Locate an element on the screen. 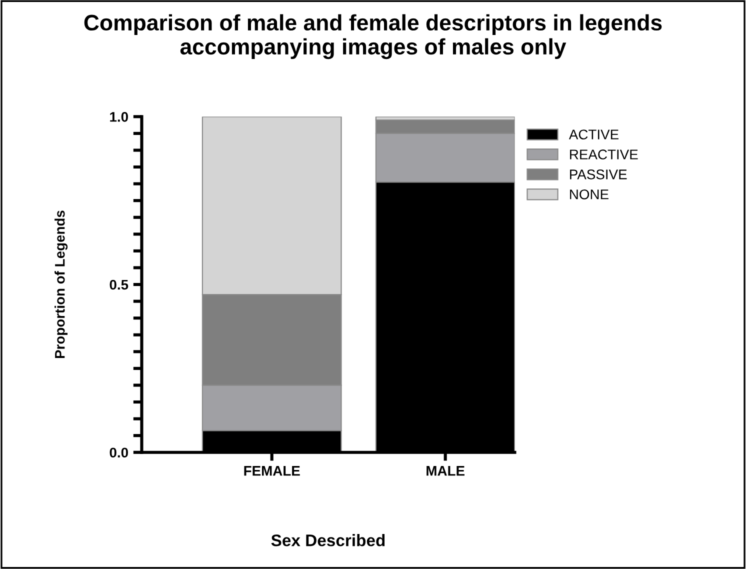 The height and width of the screenshot is (569, 746). legend-label: PASSIVE is located at coordinates (598, 175).